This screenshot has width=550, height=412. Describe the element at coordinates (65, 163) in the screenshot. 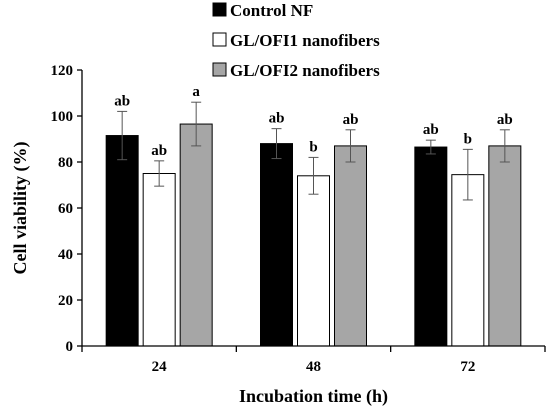

I see `y-tick-label: 80` at that location.